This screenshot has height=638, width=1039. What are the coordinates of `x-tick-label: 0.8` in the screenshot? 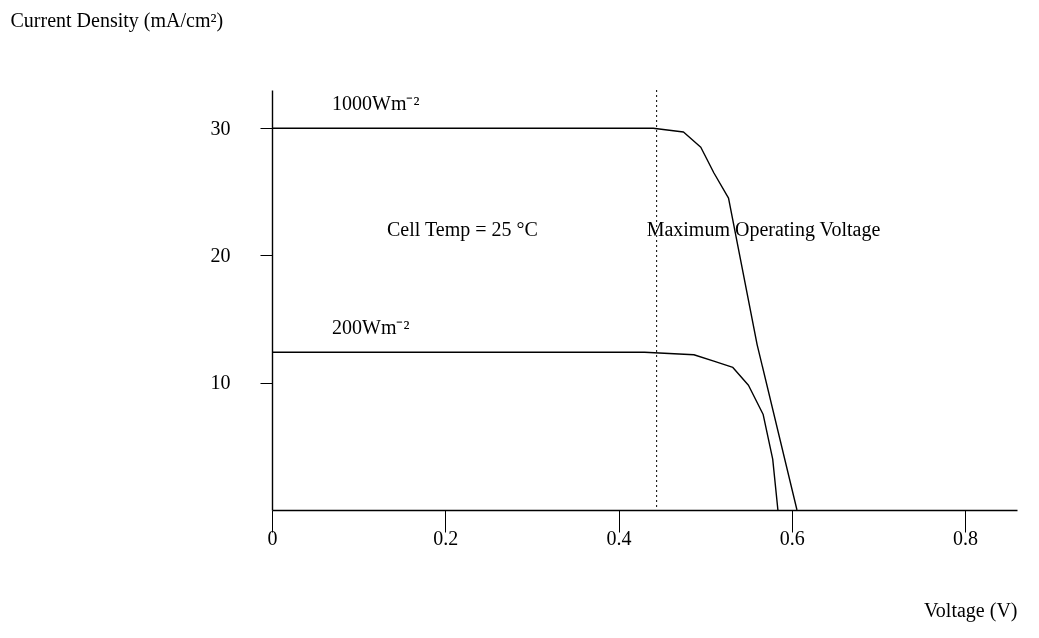 It's located at (966, 537).